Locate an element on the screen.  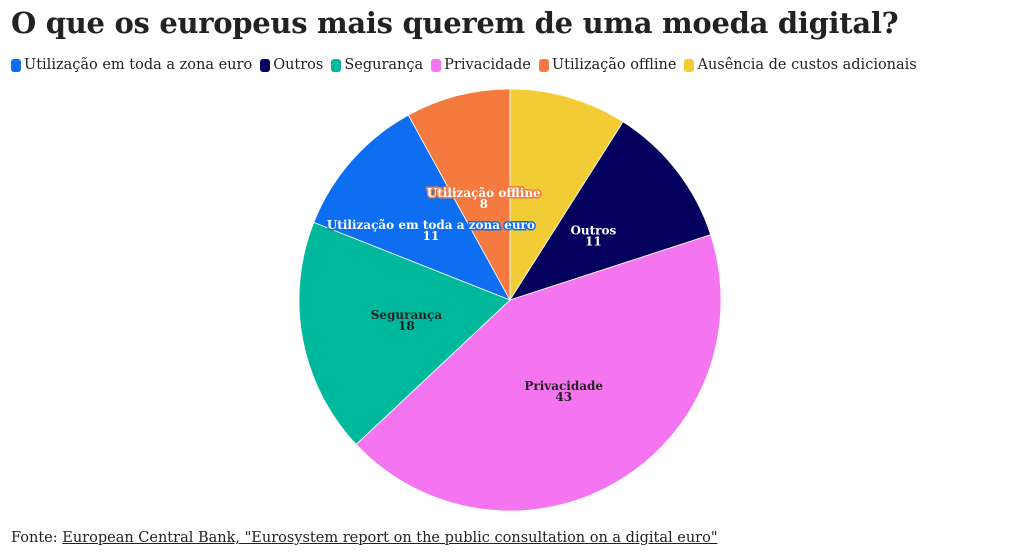
slice-label-privacidade: Privacidade is located at coordinates (563, 386).